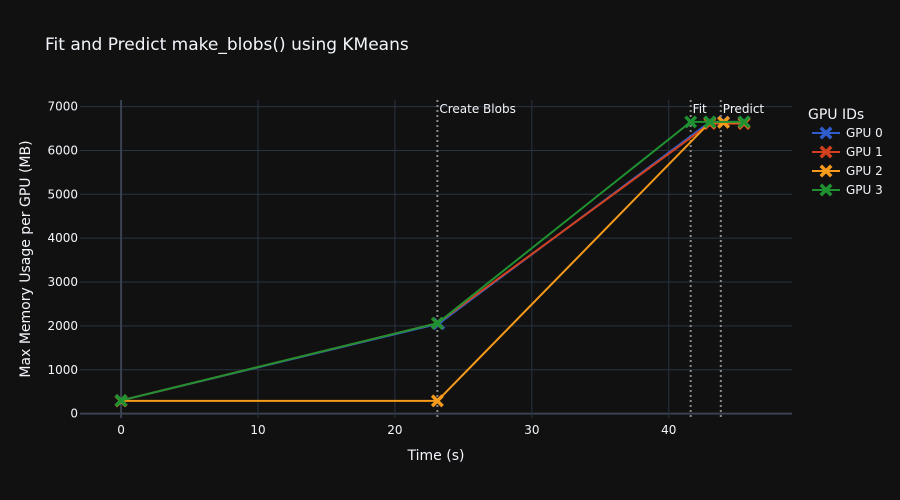 The image size is (900, 500). What do you see at coordinates (477, 109) in the screenshot?
I see `annotation-label: Create Blobs` at bounding box center [477, 109].